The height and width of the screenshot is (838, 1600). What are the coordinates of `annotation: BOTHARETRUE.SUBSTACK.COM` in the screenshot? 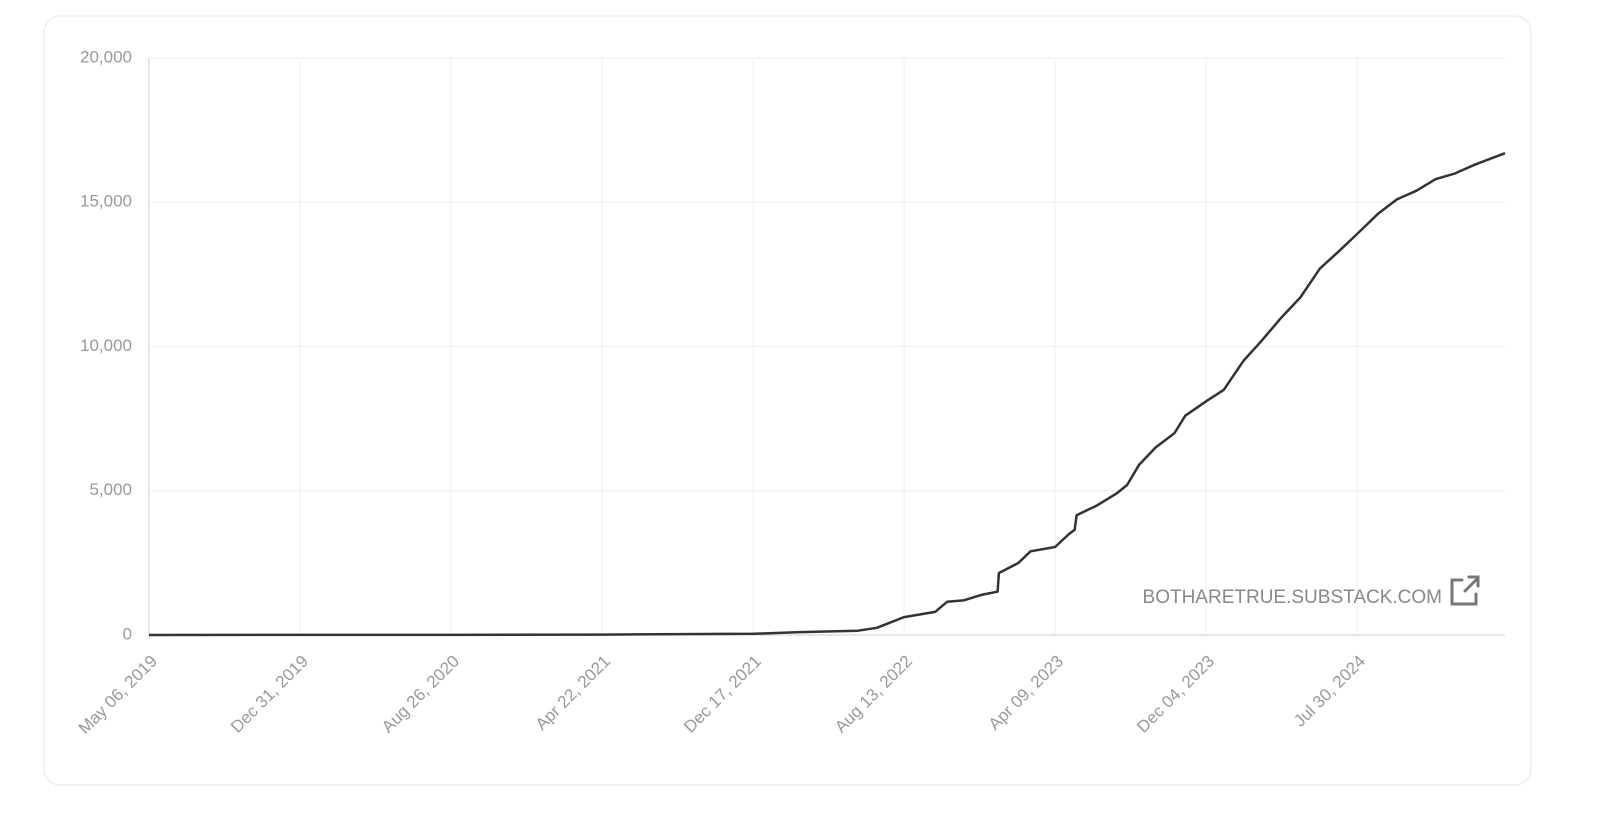 It's located at (1292, 597).